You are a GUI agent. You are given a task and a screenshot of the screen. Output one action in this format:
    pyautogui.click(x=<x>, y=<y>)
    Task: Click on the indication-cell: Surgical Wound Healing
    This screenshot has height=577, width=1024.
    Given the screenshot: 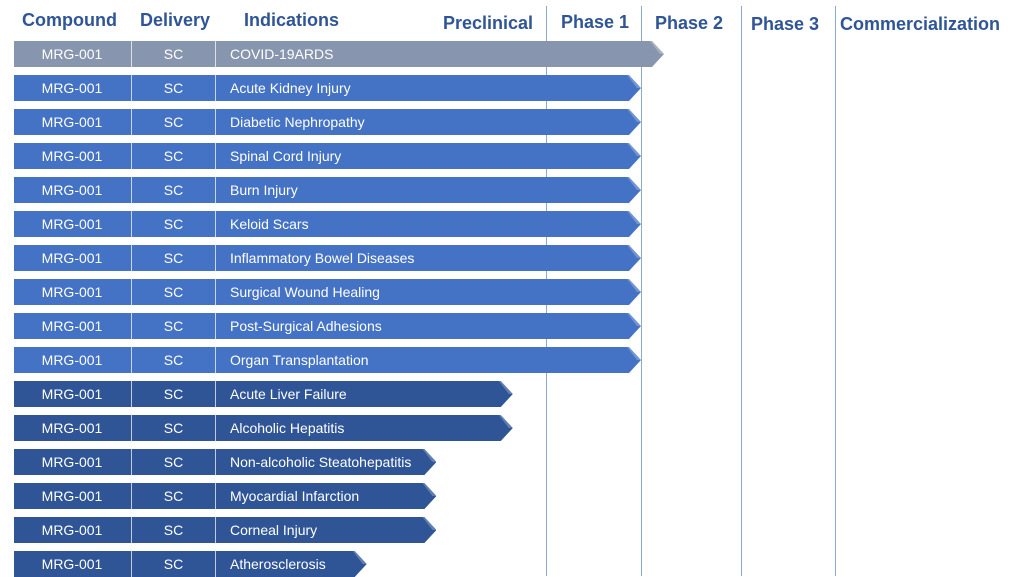 What is the action you would take?
    pyautogui.click(x=305, y=292)
    